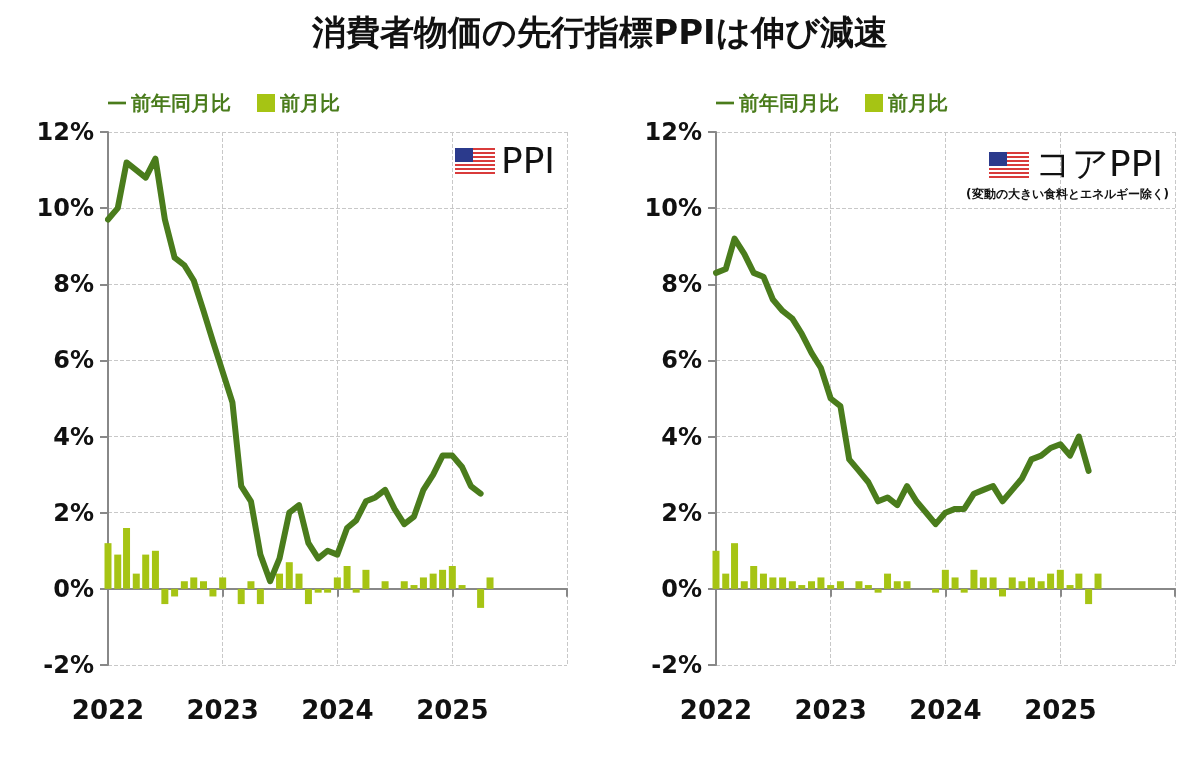  I want to click on chart-title: PPI, so click(527, 160).